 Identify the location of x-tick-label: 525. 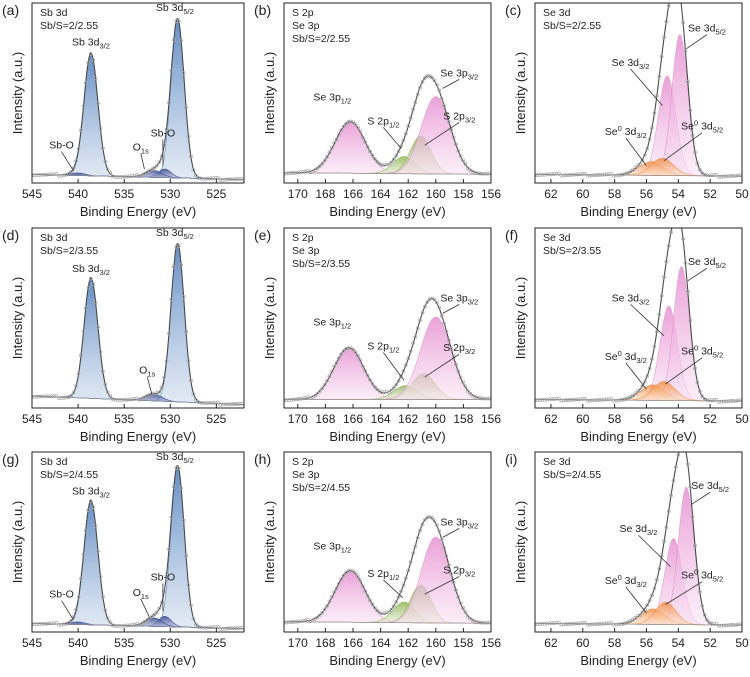
(216, 194).